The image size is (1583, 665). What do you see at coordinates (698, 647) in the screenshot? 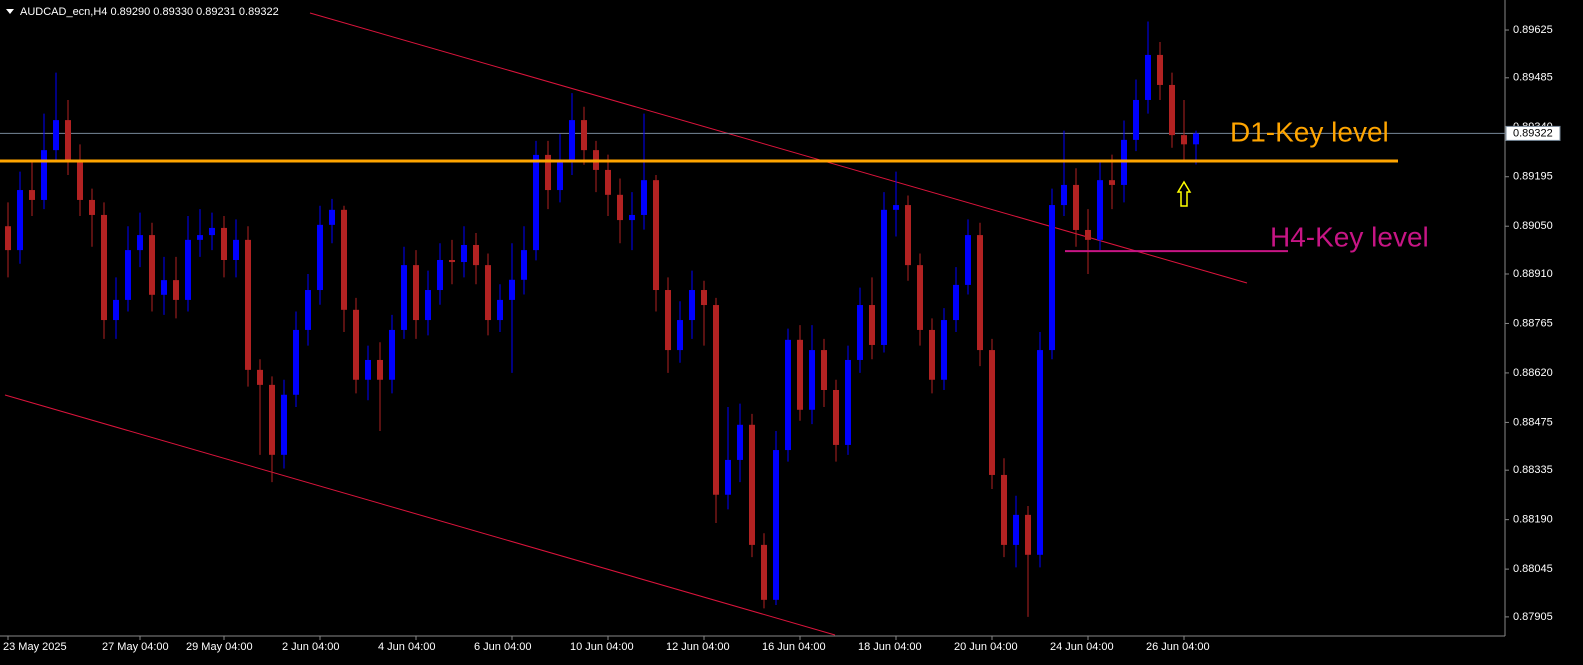
I see `x-tick-label: 12 Jun 04:00` at bounding box center [698, 647].